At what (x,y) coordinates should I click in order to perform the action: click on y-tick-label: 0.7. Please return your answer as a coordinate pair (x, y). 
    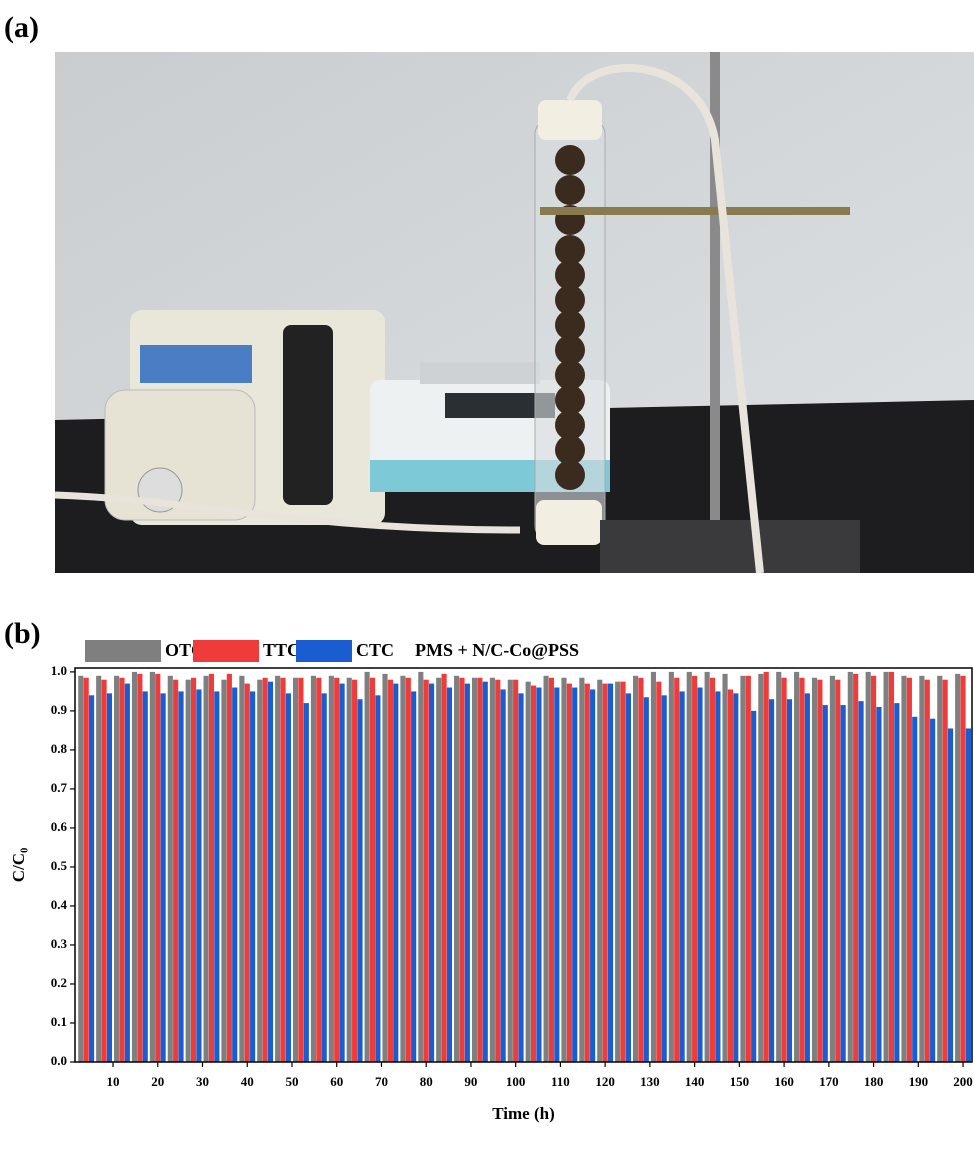
    Looking at the image, I should click on (59, 787).